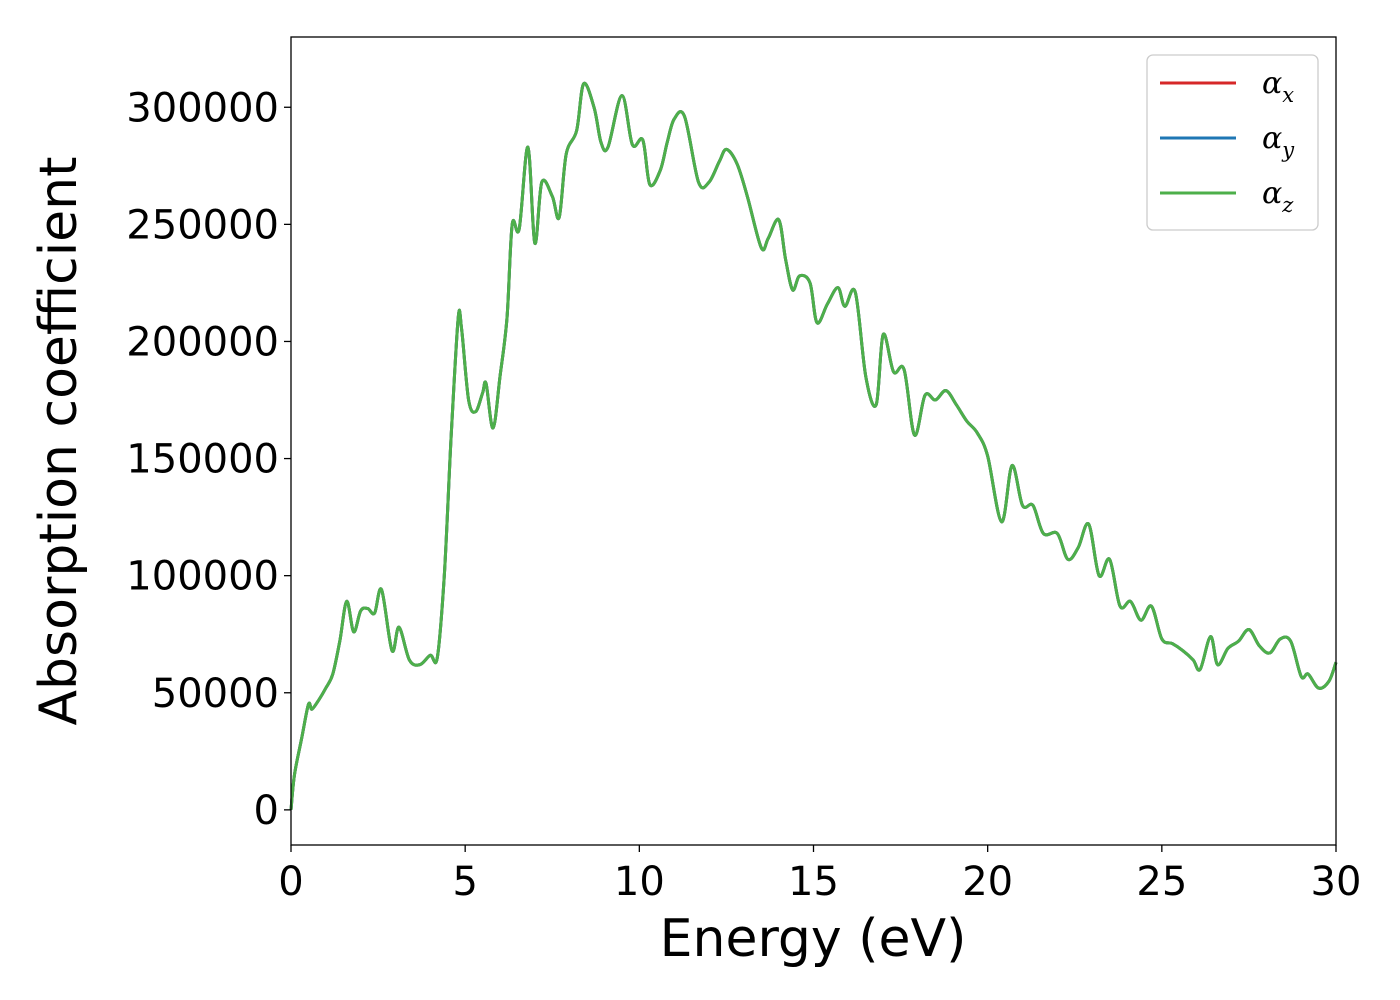 The width and height of the screenshot is (1400, 1000). Describe the element at coordinates (1161, 882) in the screenshot. I see `x-tick-label: 25` at that location.